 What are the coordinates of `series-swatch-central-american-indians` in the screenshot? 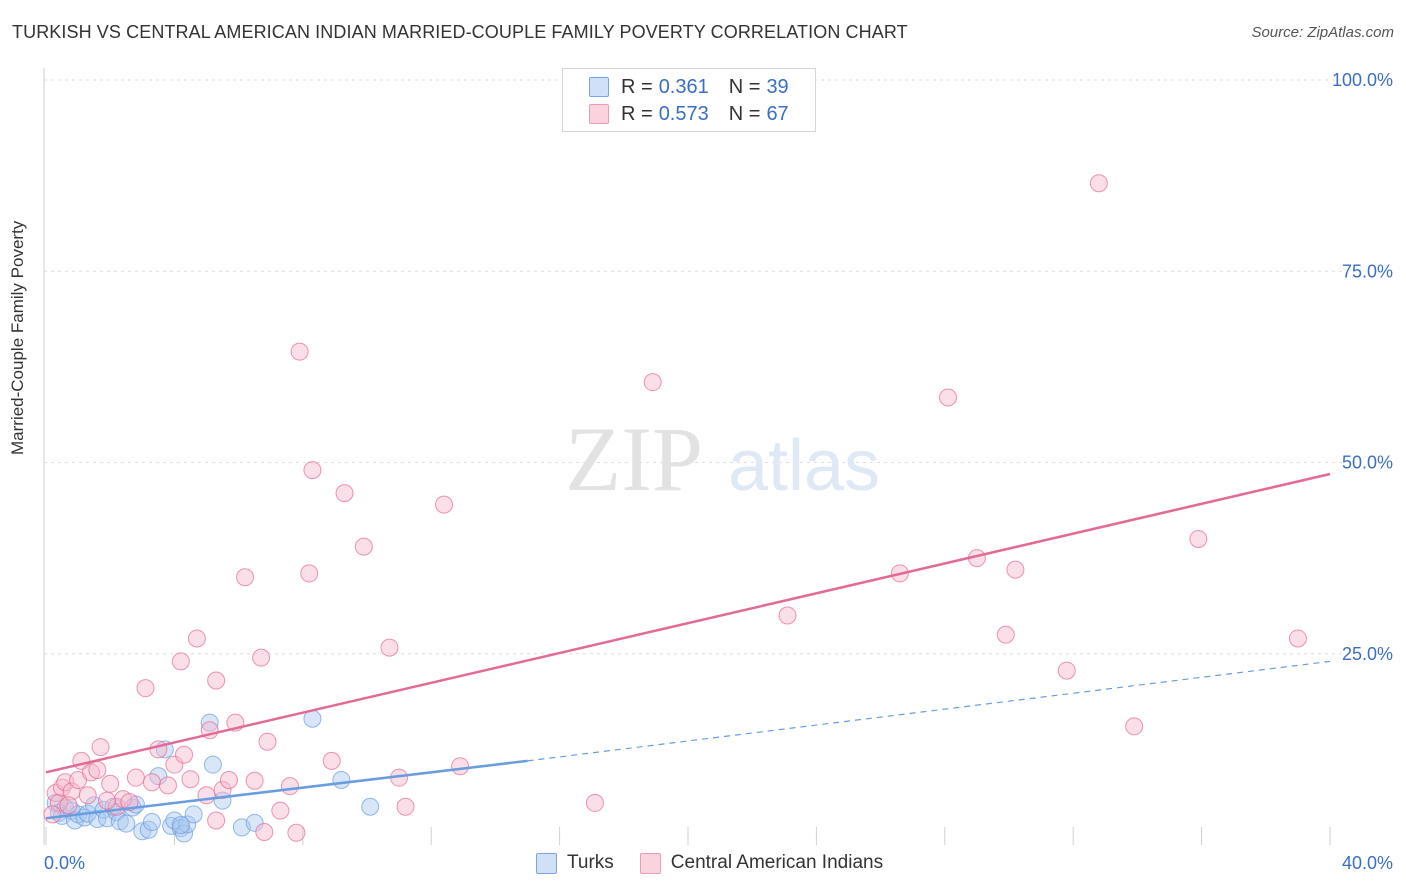 It's located at (650, 863).